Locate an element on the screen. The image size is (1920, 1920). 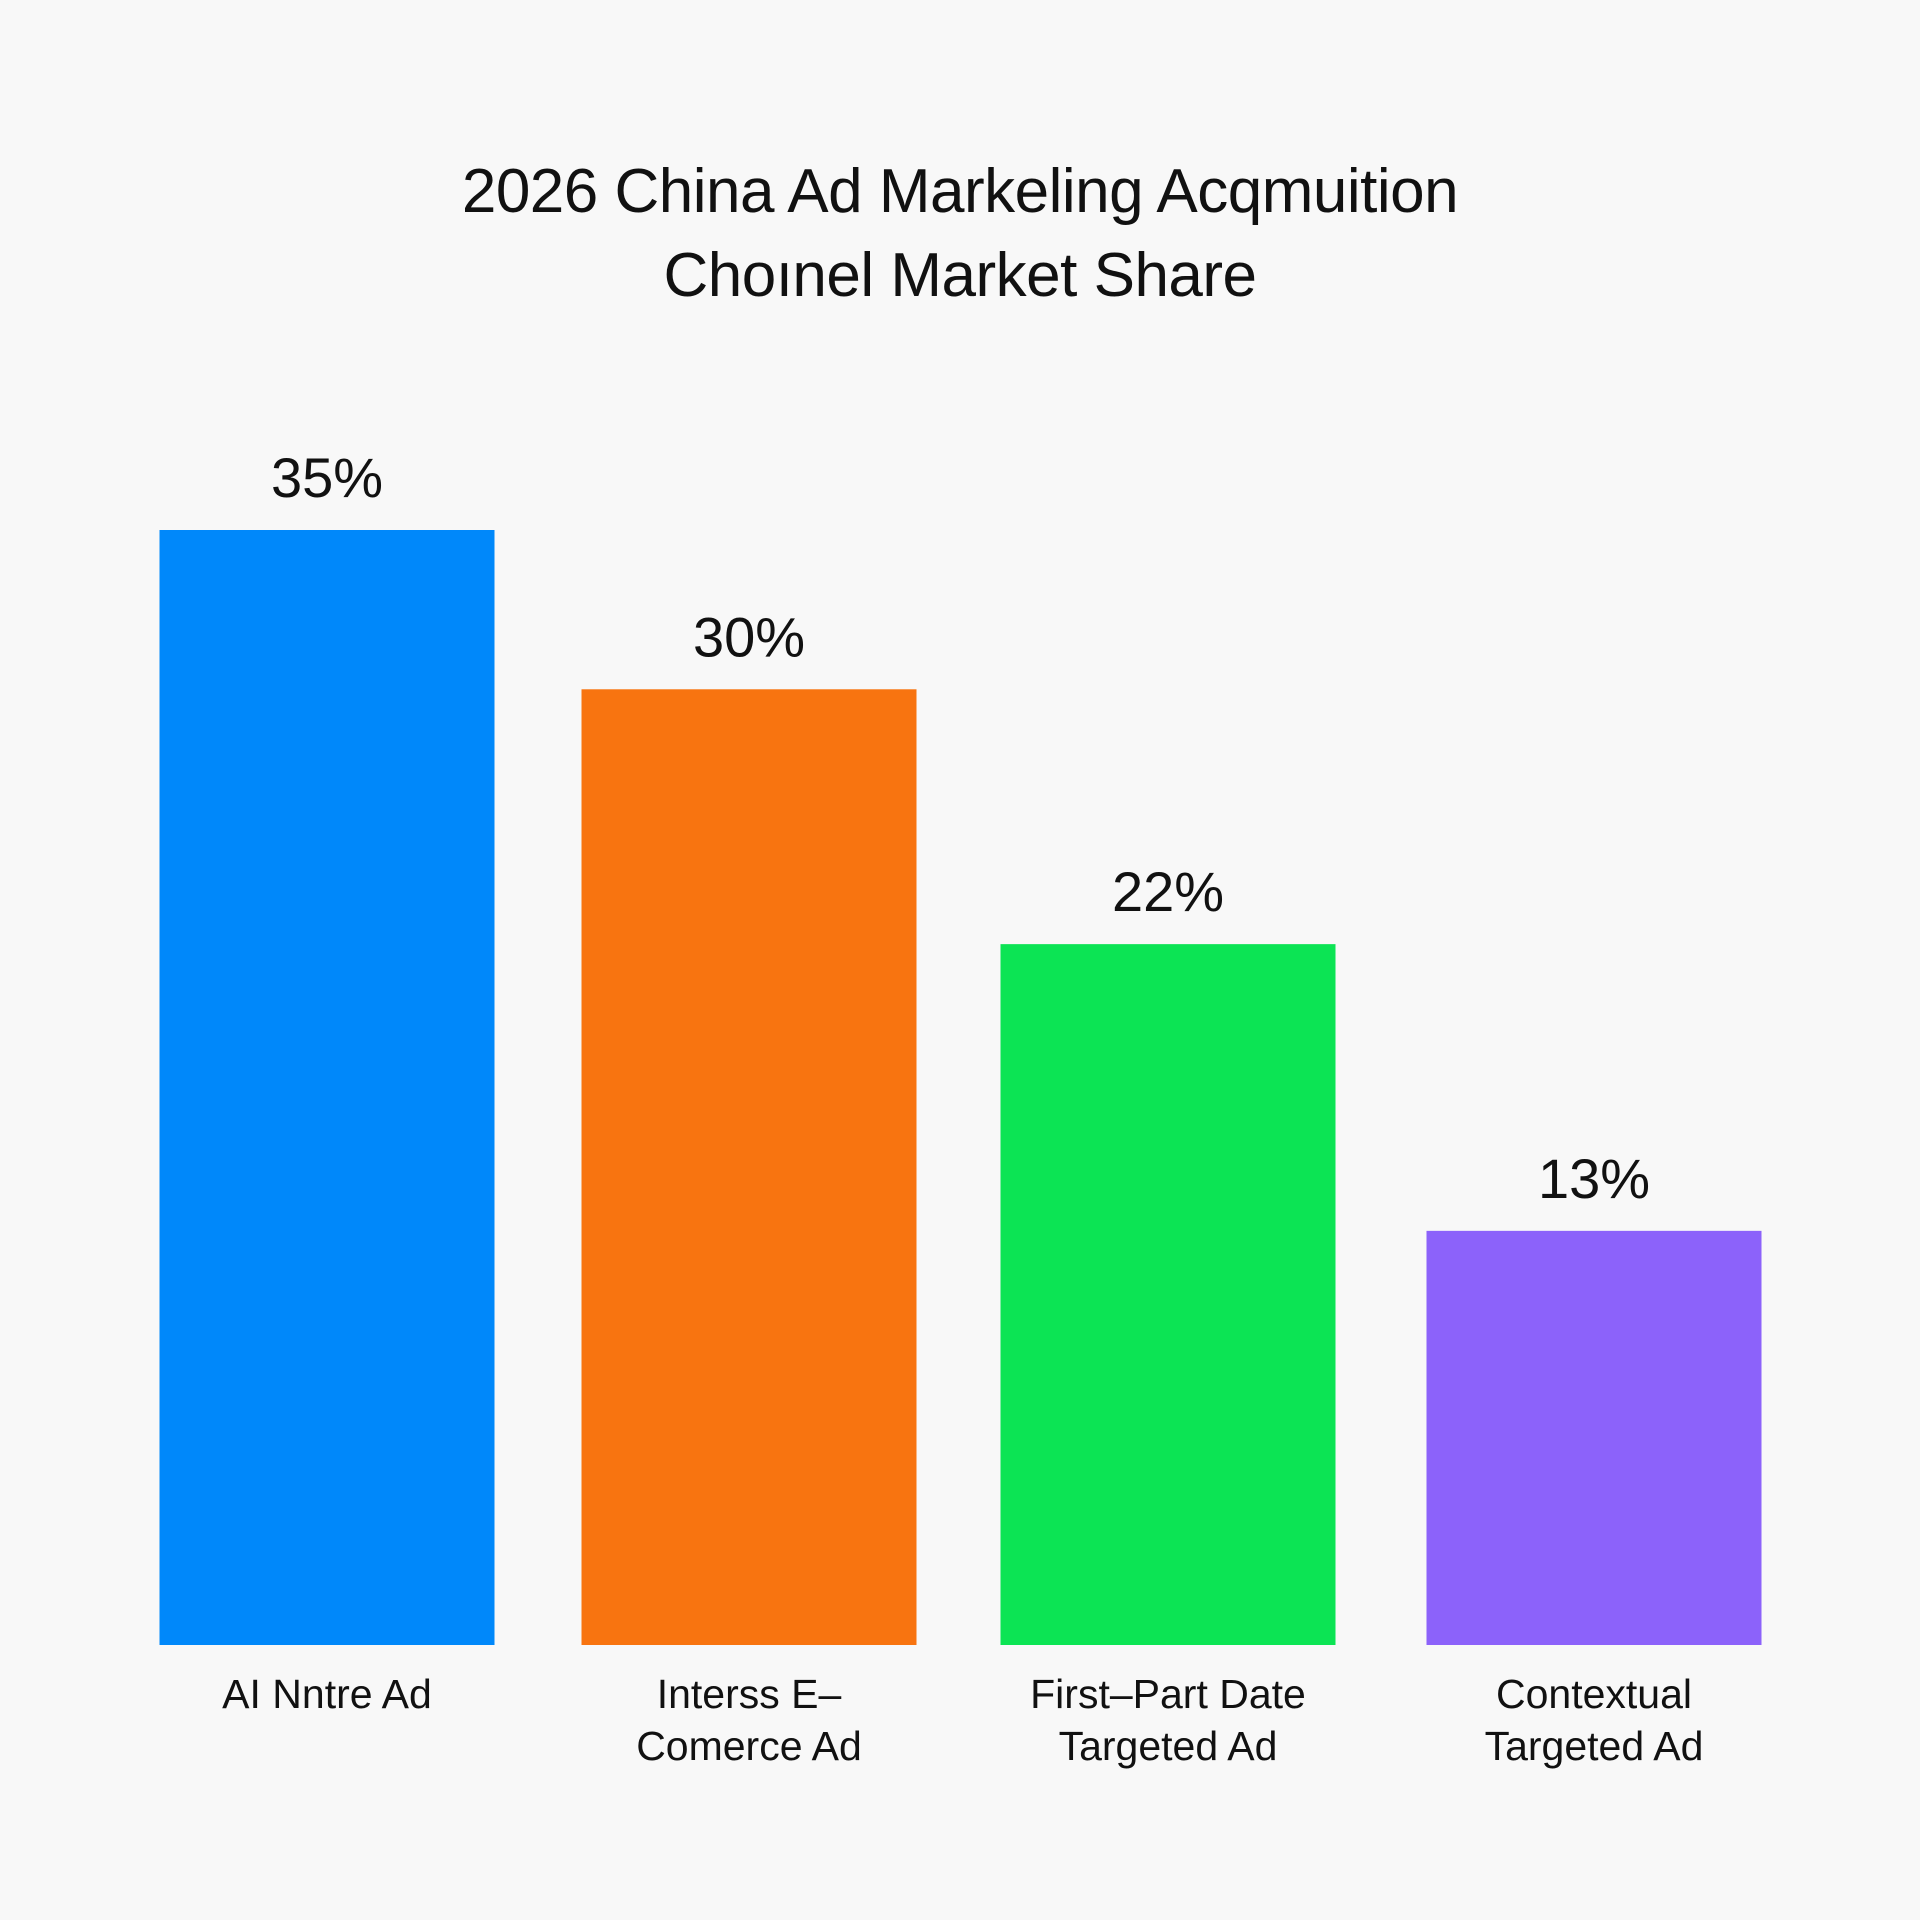
category-label-2-line-1: Interss E– is located at coordinates (749, 1694).